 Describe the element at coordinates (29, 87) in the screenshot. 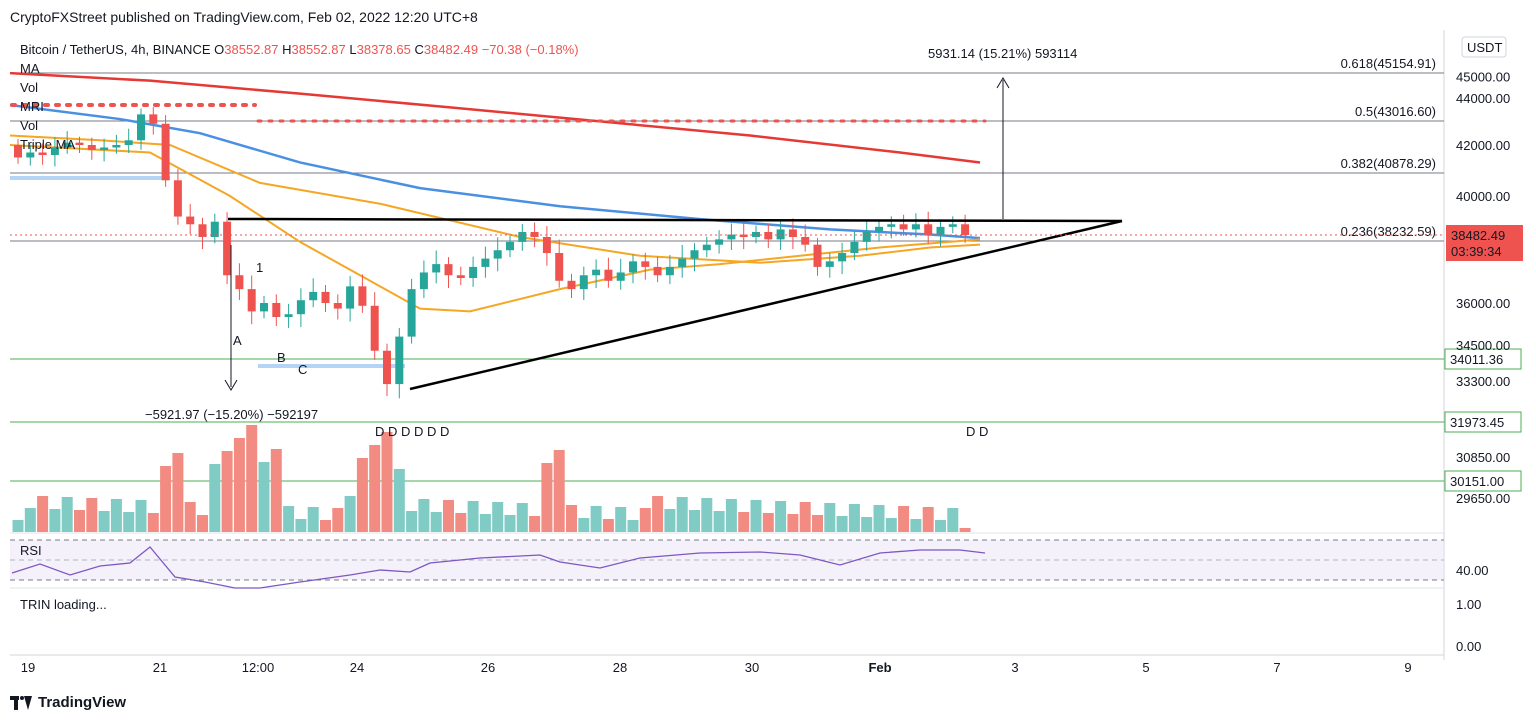

I see `indicator-vol: Vol` at that location.